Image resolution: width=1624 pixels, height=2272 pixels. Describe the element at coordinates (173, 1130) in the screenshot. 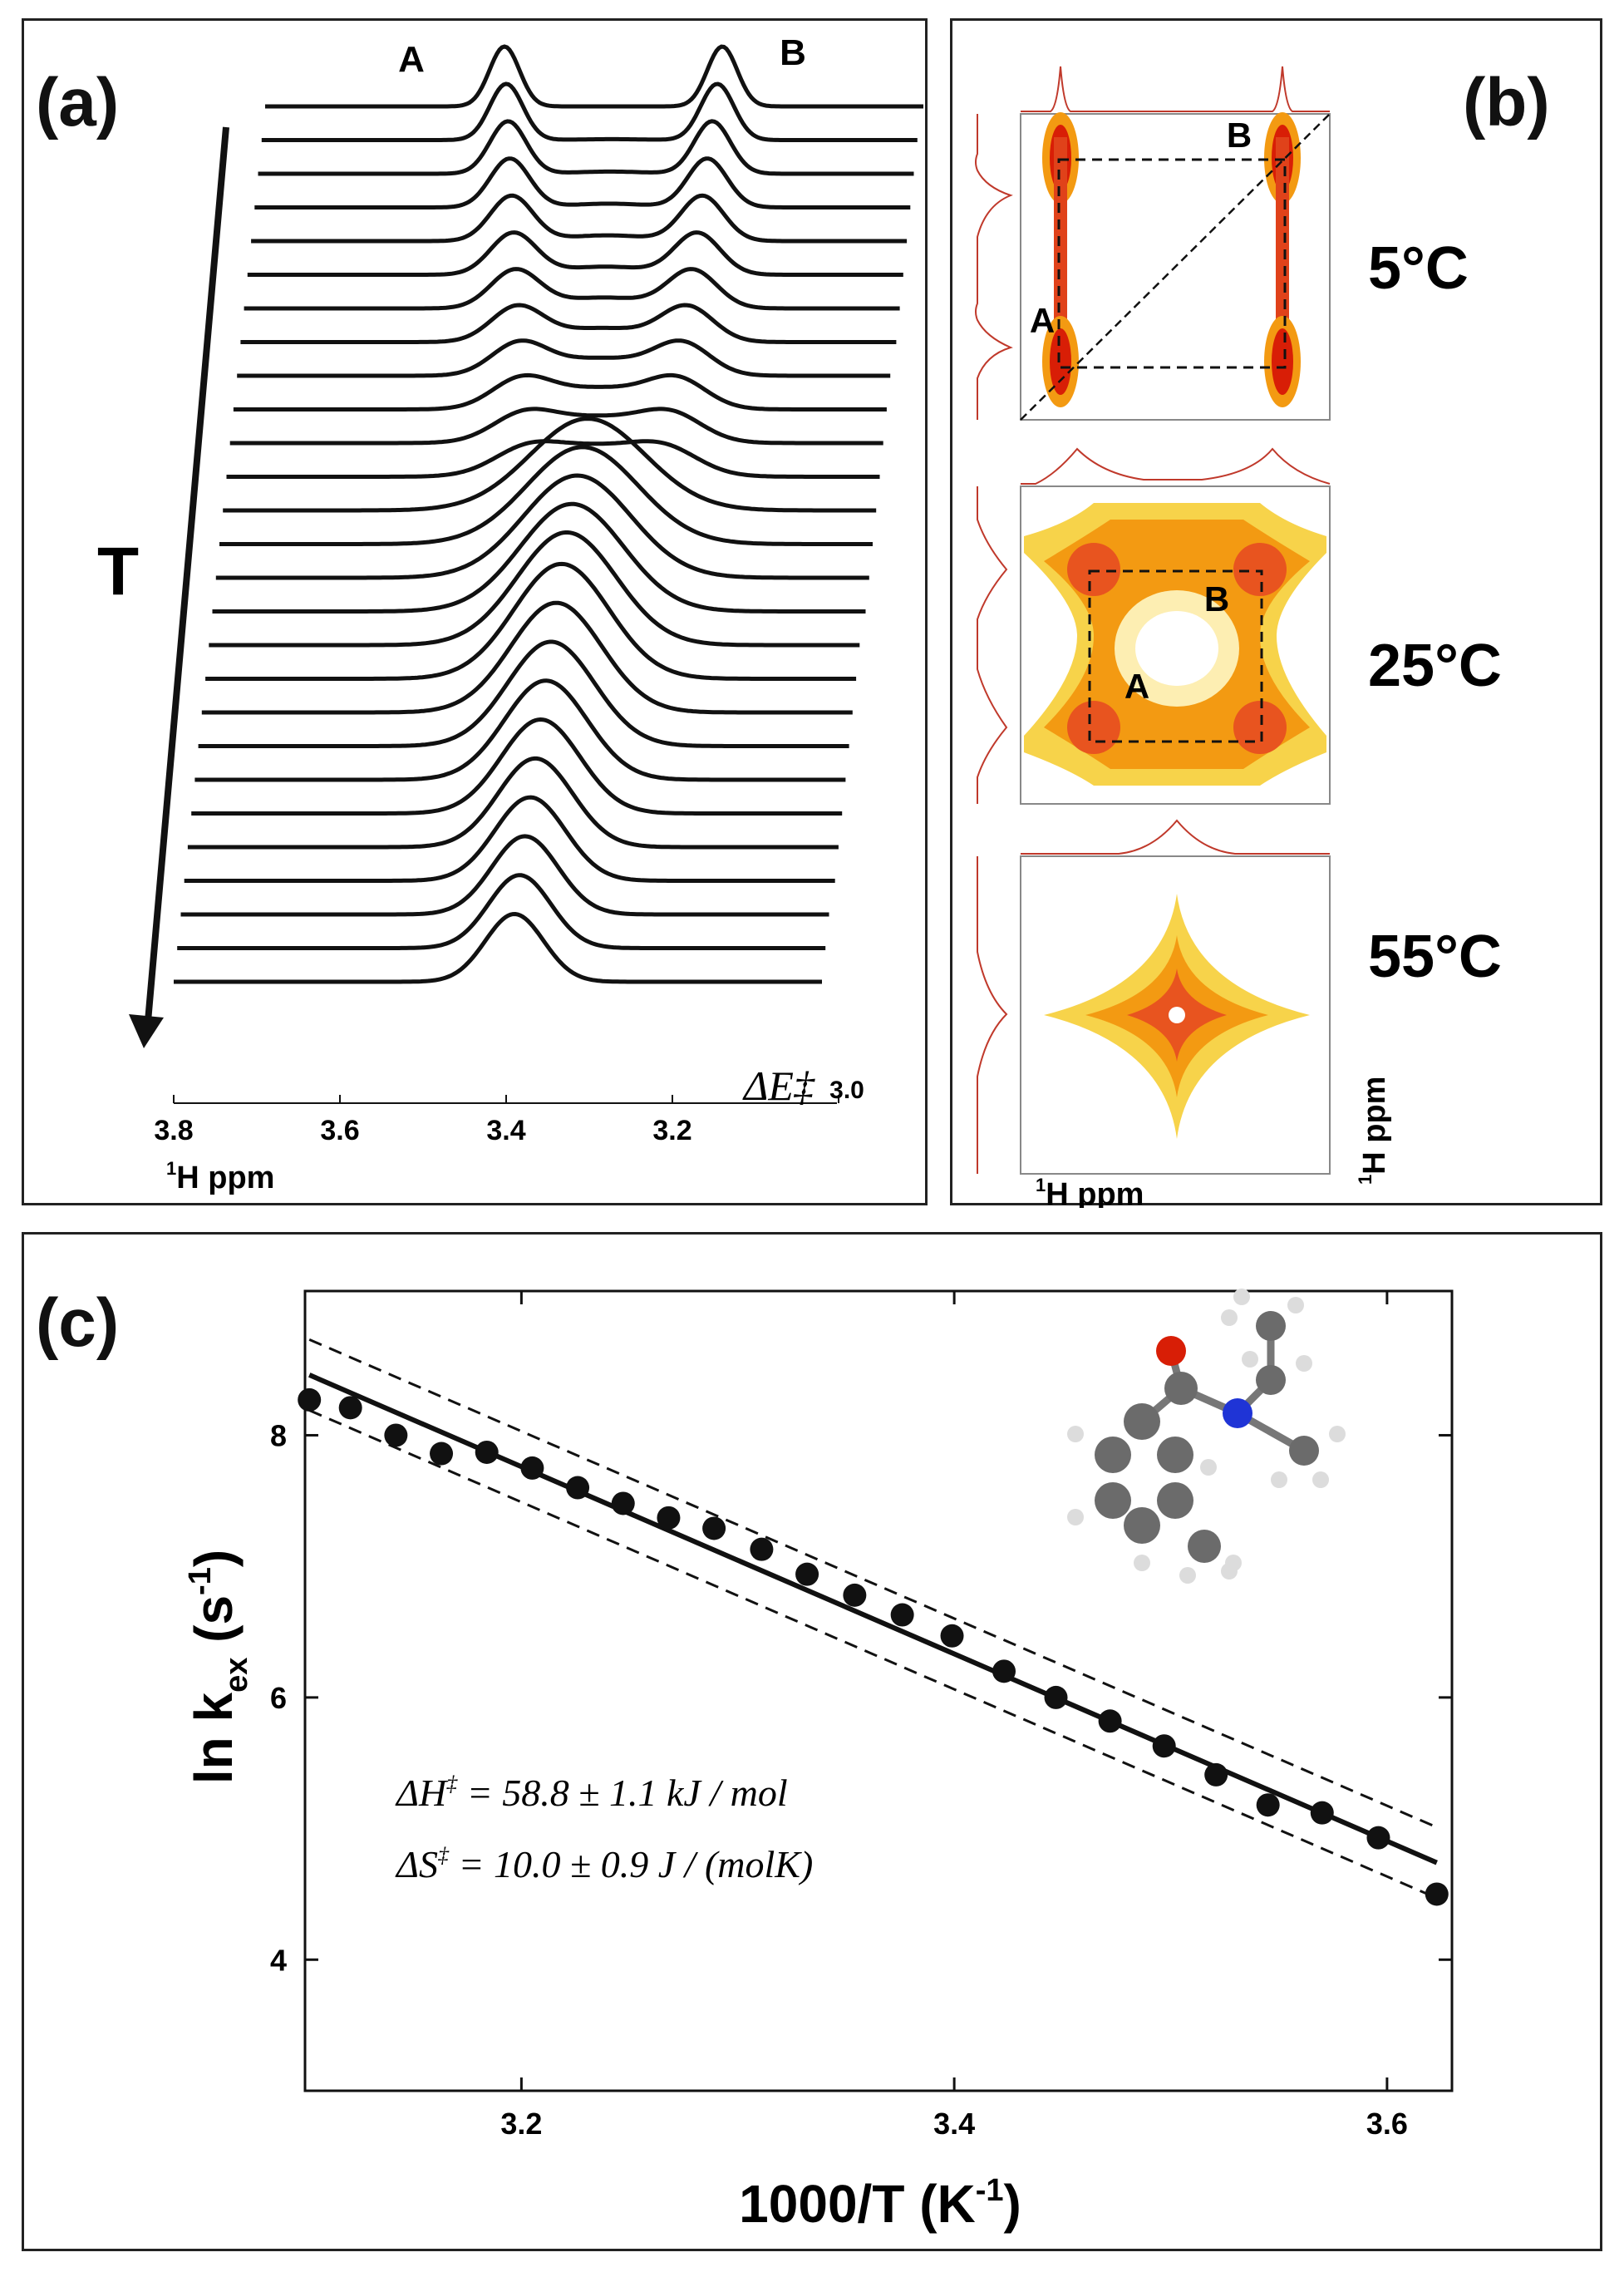

I see `x-tick-label: 3.8` at that location.